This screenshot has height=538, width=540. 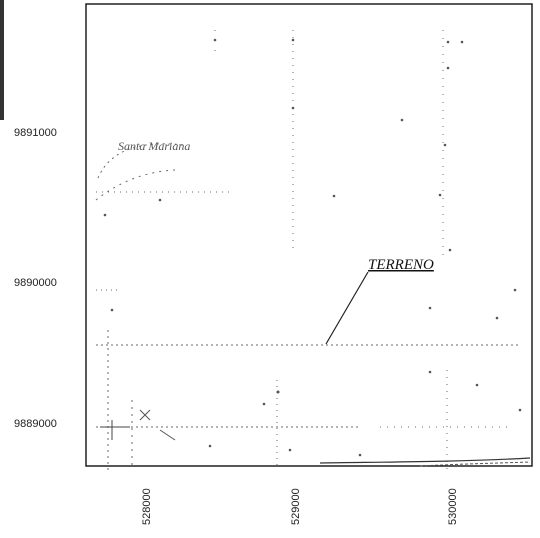 What do you see at coordinates (154, 146) in the screenshot?
I see `place-label: Santa Mariana` at bounding box center [154, 146].